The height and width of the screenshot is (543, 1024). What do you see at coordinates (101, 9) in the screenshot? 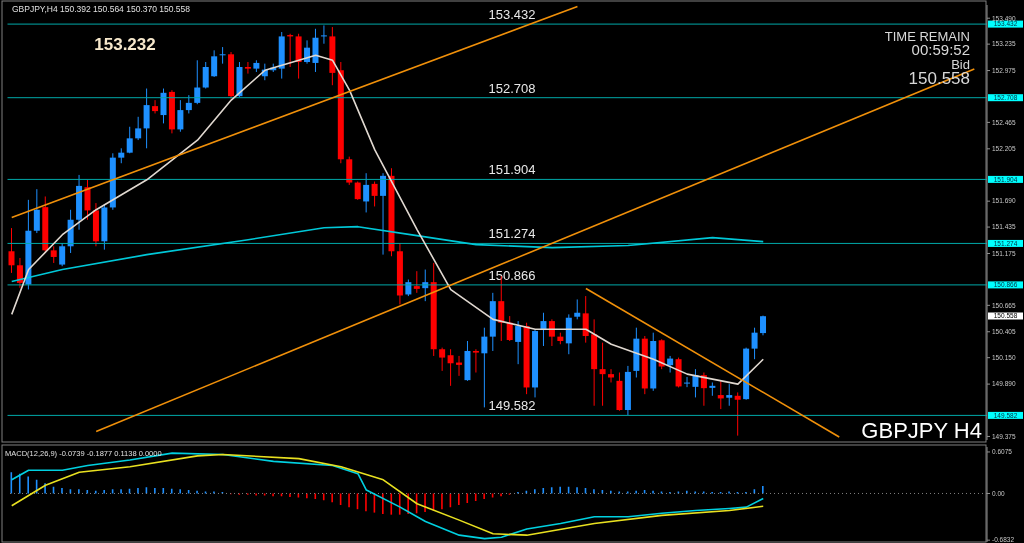
I see `chart-title: GBPJPY,H4 150.392 150.564 150.370 150.558` at bounding box center [101, 9].